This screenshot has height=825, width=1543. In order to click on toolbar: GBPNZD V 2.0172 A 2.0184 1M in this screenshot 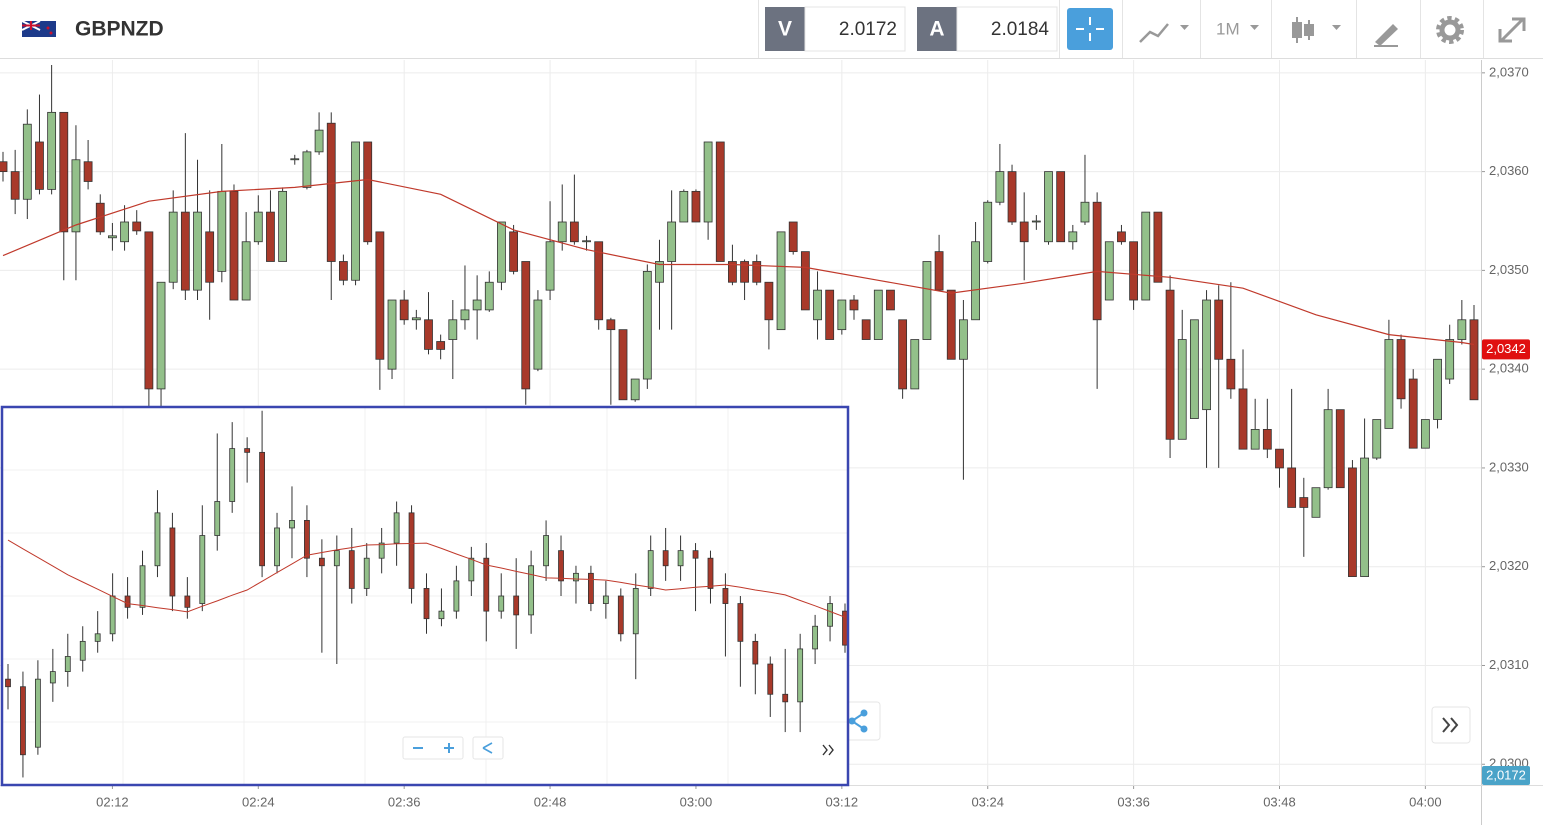, I will do `click(771, 29)`.